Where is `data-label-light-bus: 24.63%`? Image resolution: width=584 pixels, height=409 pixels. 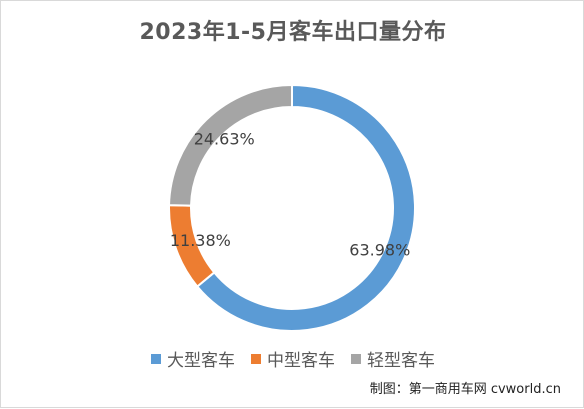
data-label-light-bus: 24.63% is located at coordinates (224, 139).